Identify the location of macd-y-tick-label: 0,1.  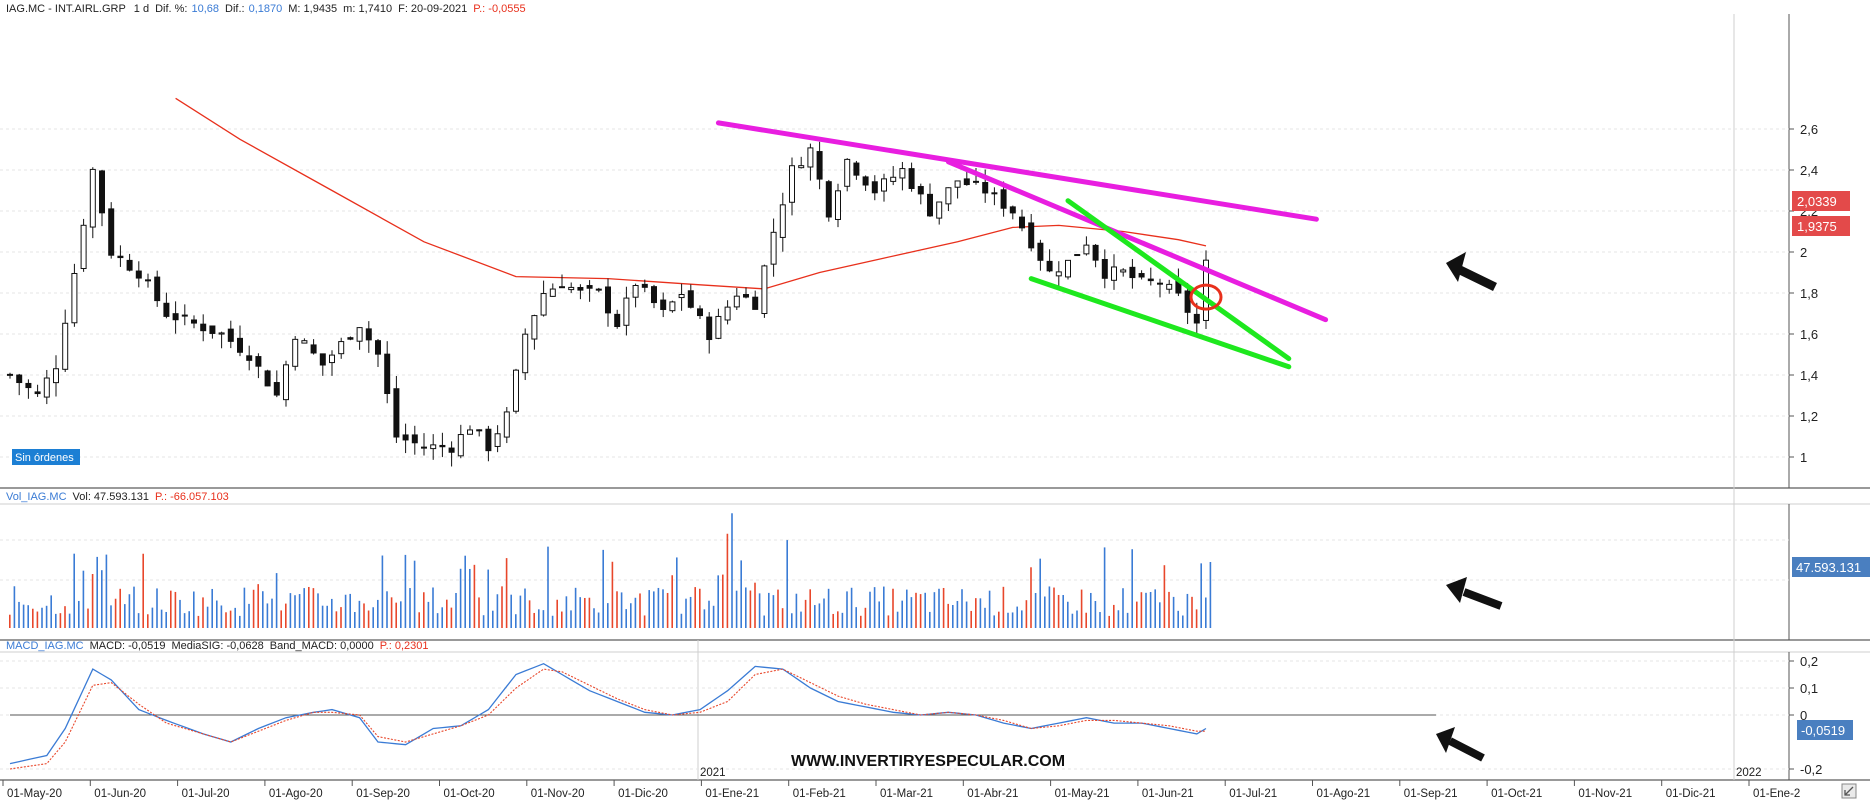
(1809, 688).